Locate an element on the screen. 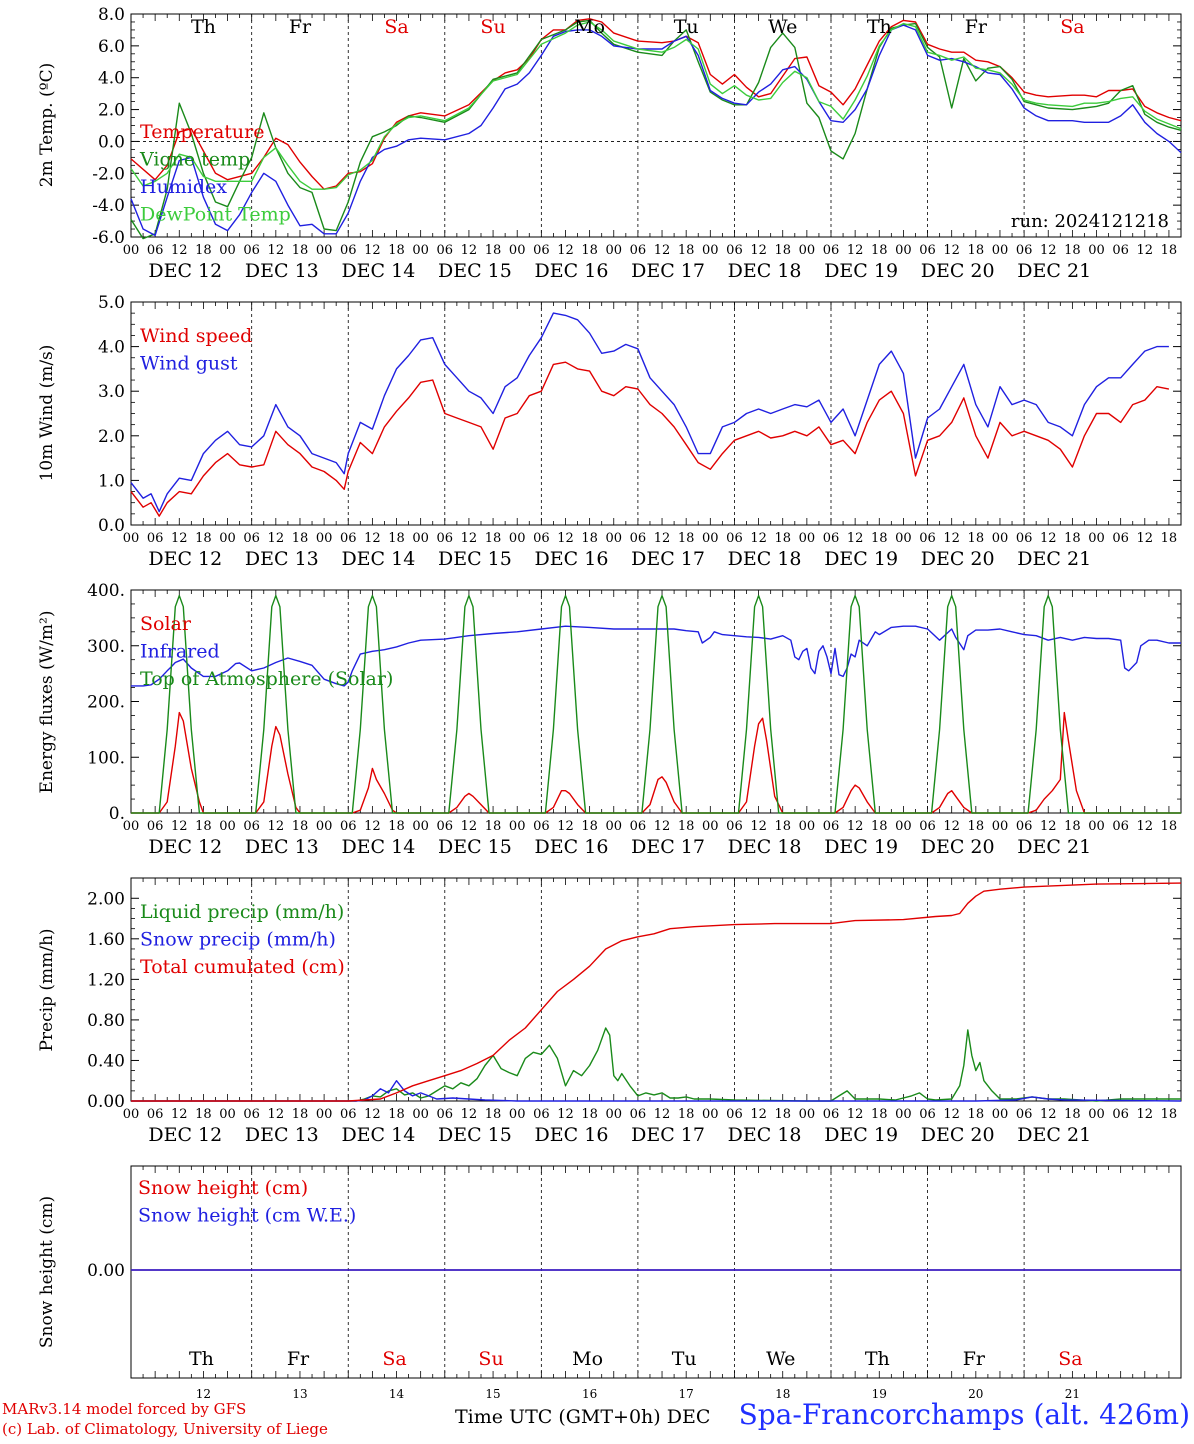  run-label: run: 2024121218 is located at coordinates (1090, 221).